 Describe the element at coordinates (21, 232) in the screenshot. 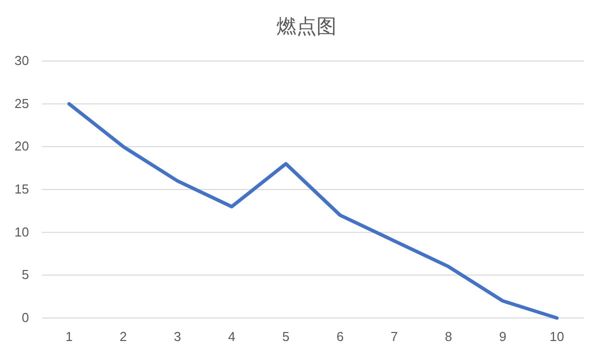

I see `y-tick-label: 10` at that location.